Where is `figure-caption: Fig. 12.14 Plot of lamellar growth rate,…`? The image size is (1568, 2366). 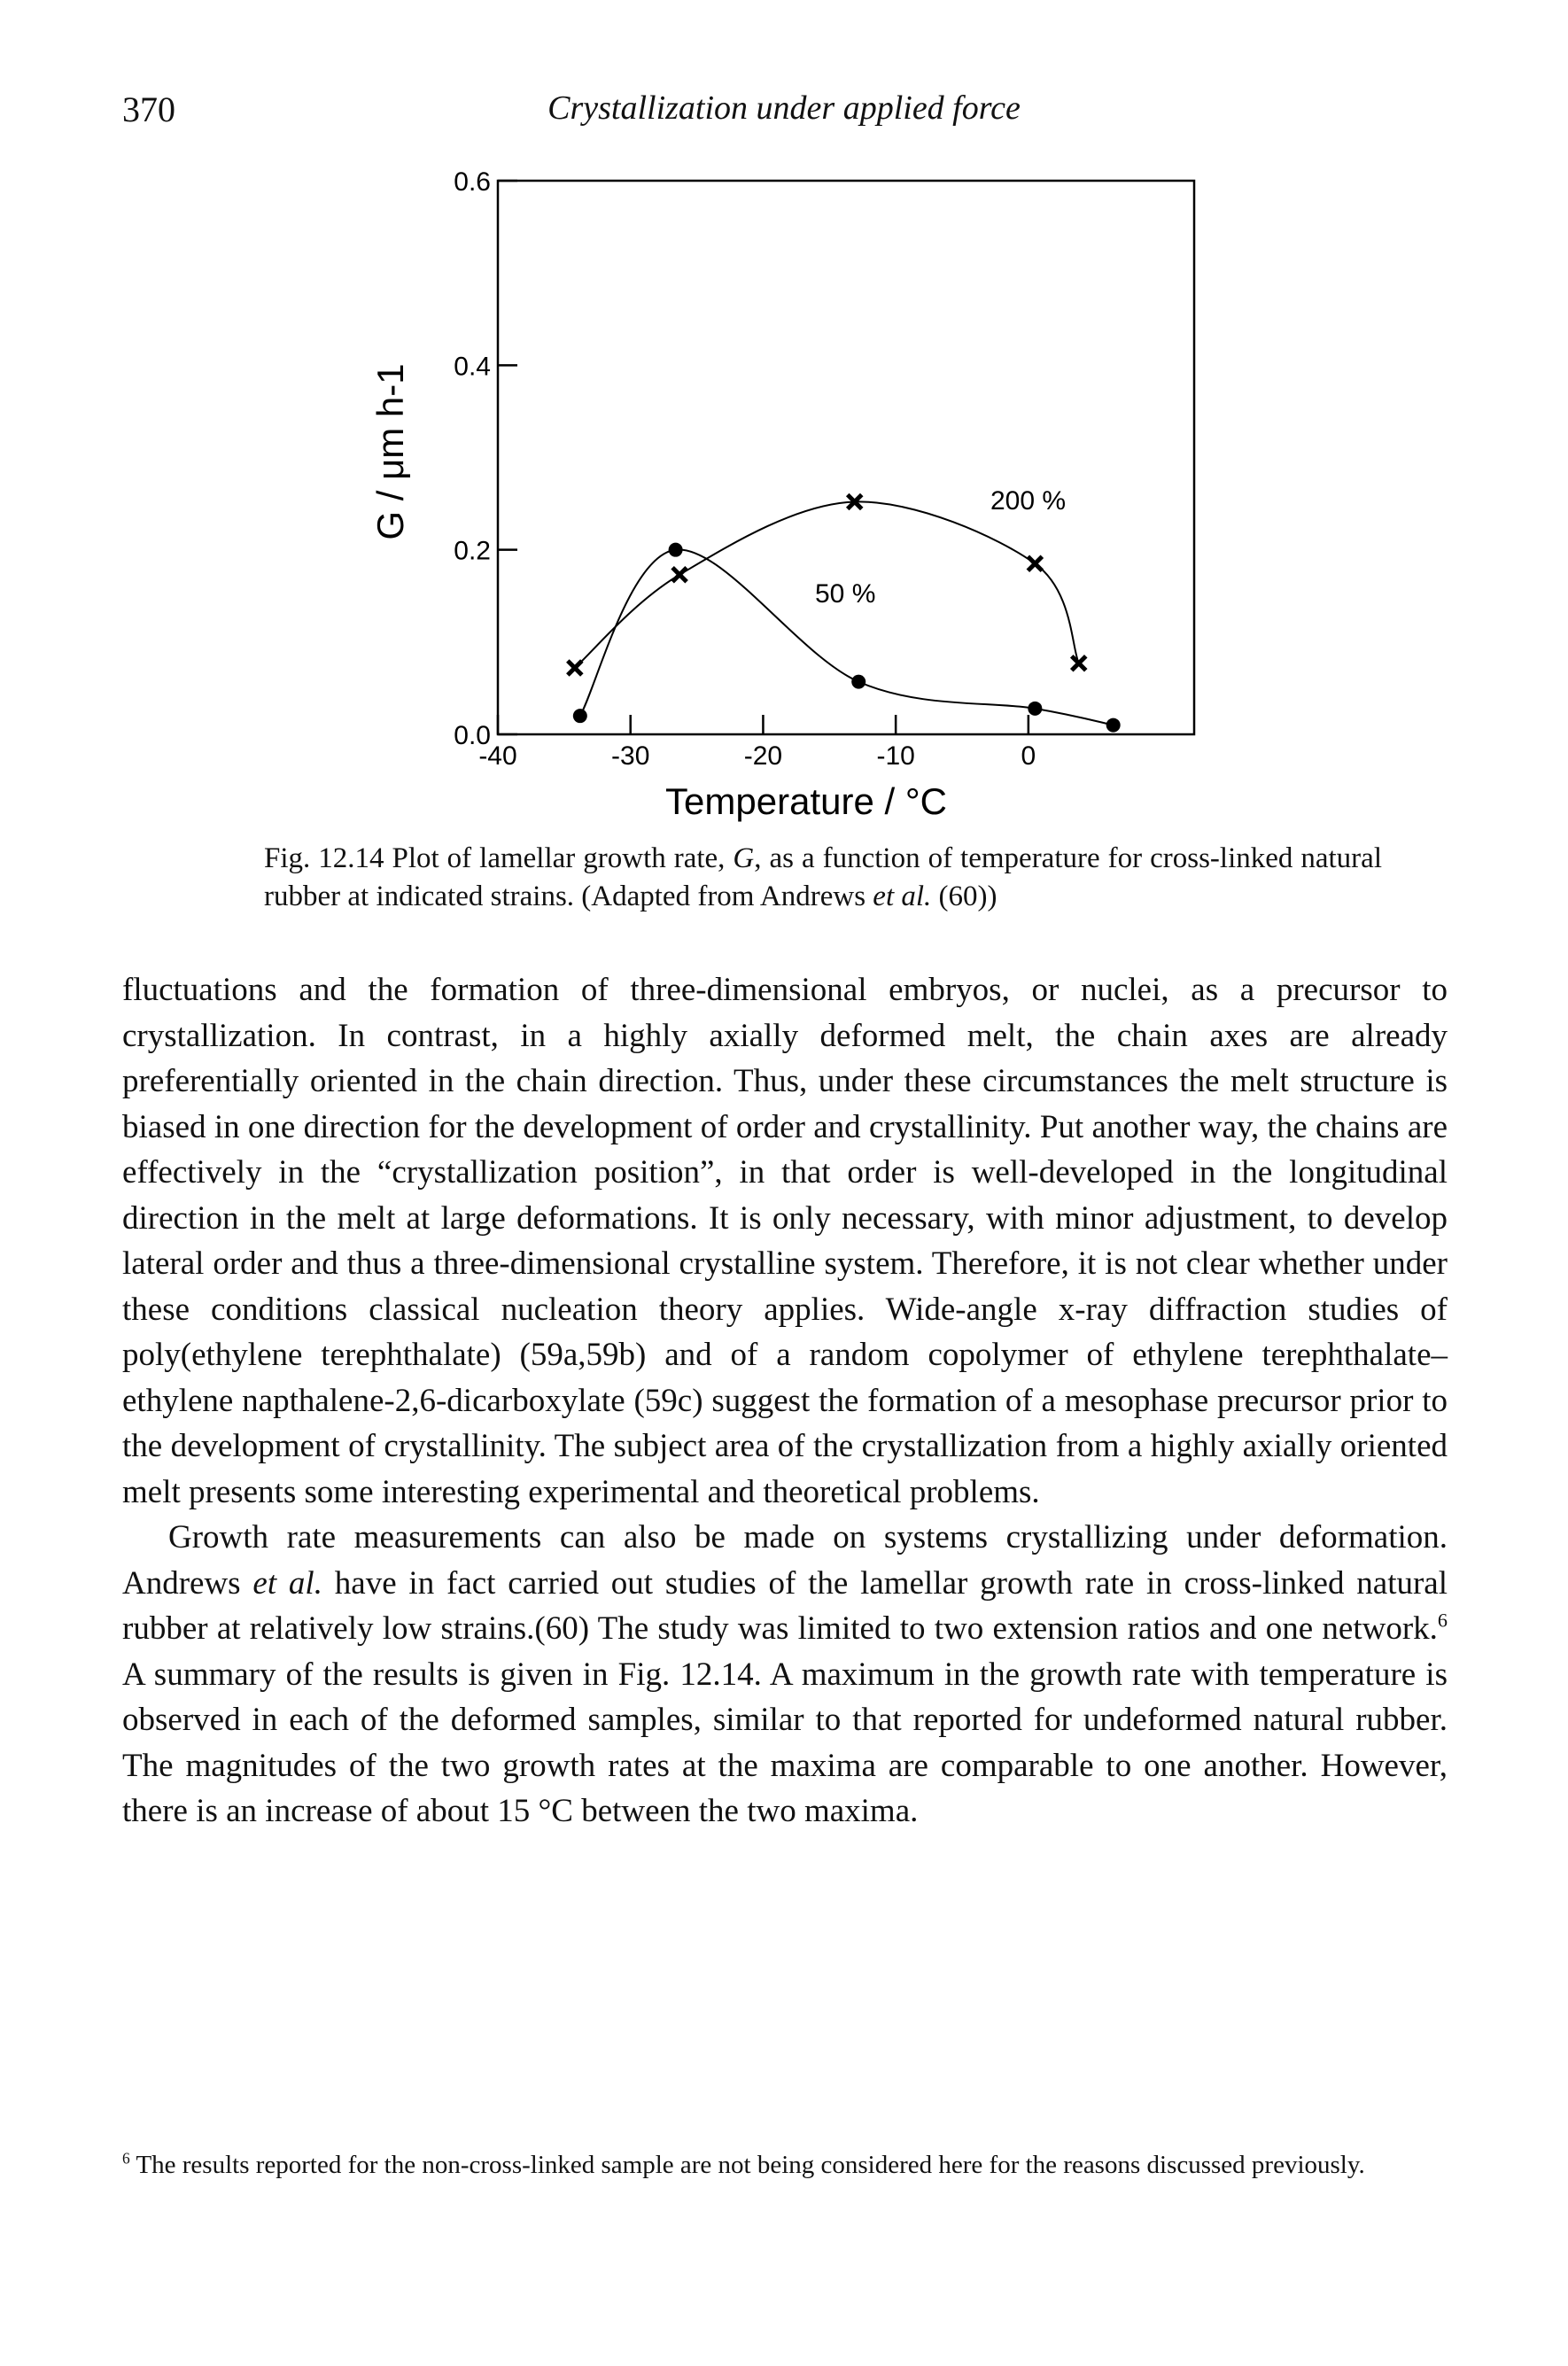
figure-caption: Fig. 12.14 Plot of lamellar growth rate,… is located at coordinates (823, 878).